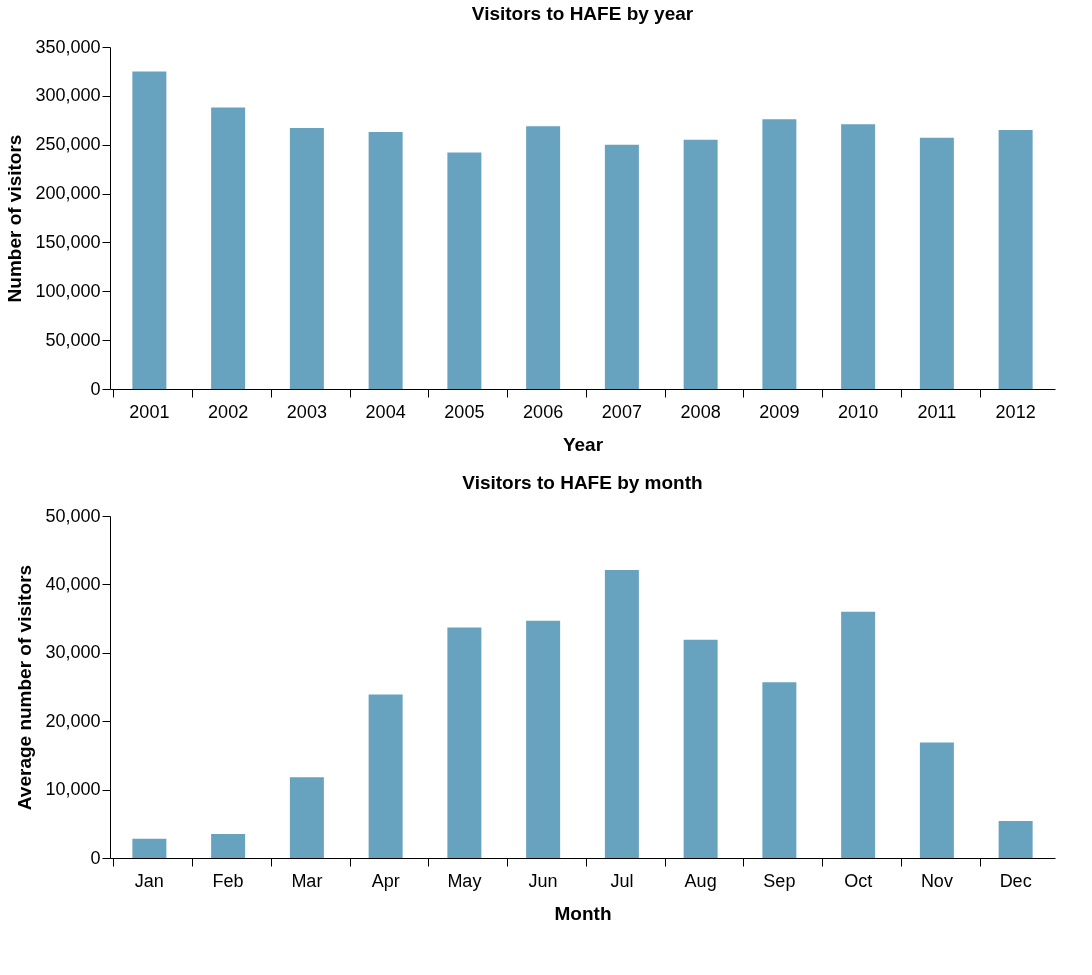  What do you see at coordinates (307, 880) in the screenshot?
I see `x-tick-label: Mar` at bounding box center [307, 880].